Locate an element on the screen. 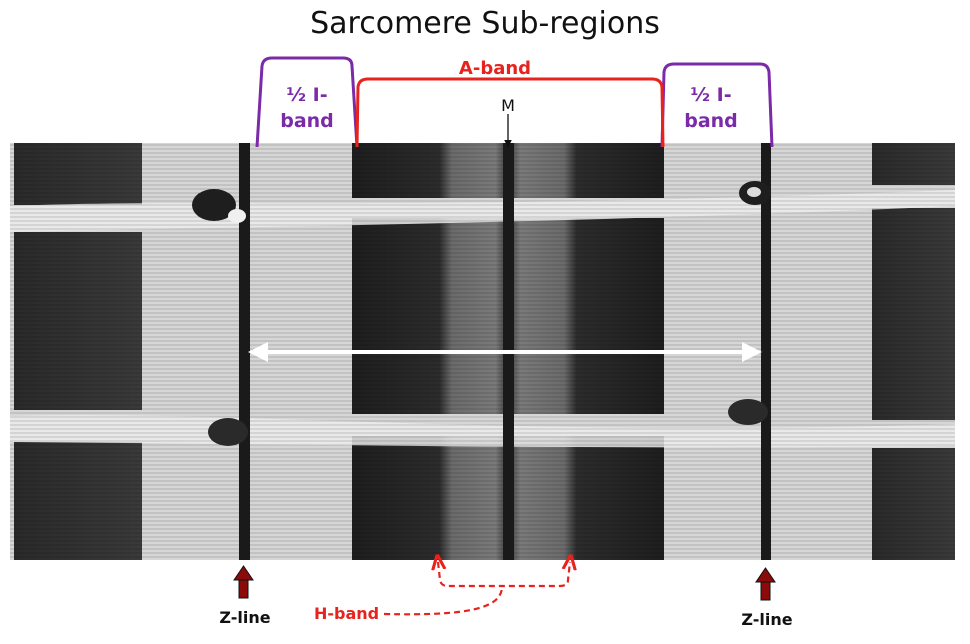 This screenshot has height=644, width=970. m-line-label: M is located at coordinates (508, 105).